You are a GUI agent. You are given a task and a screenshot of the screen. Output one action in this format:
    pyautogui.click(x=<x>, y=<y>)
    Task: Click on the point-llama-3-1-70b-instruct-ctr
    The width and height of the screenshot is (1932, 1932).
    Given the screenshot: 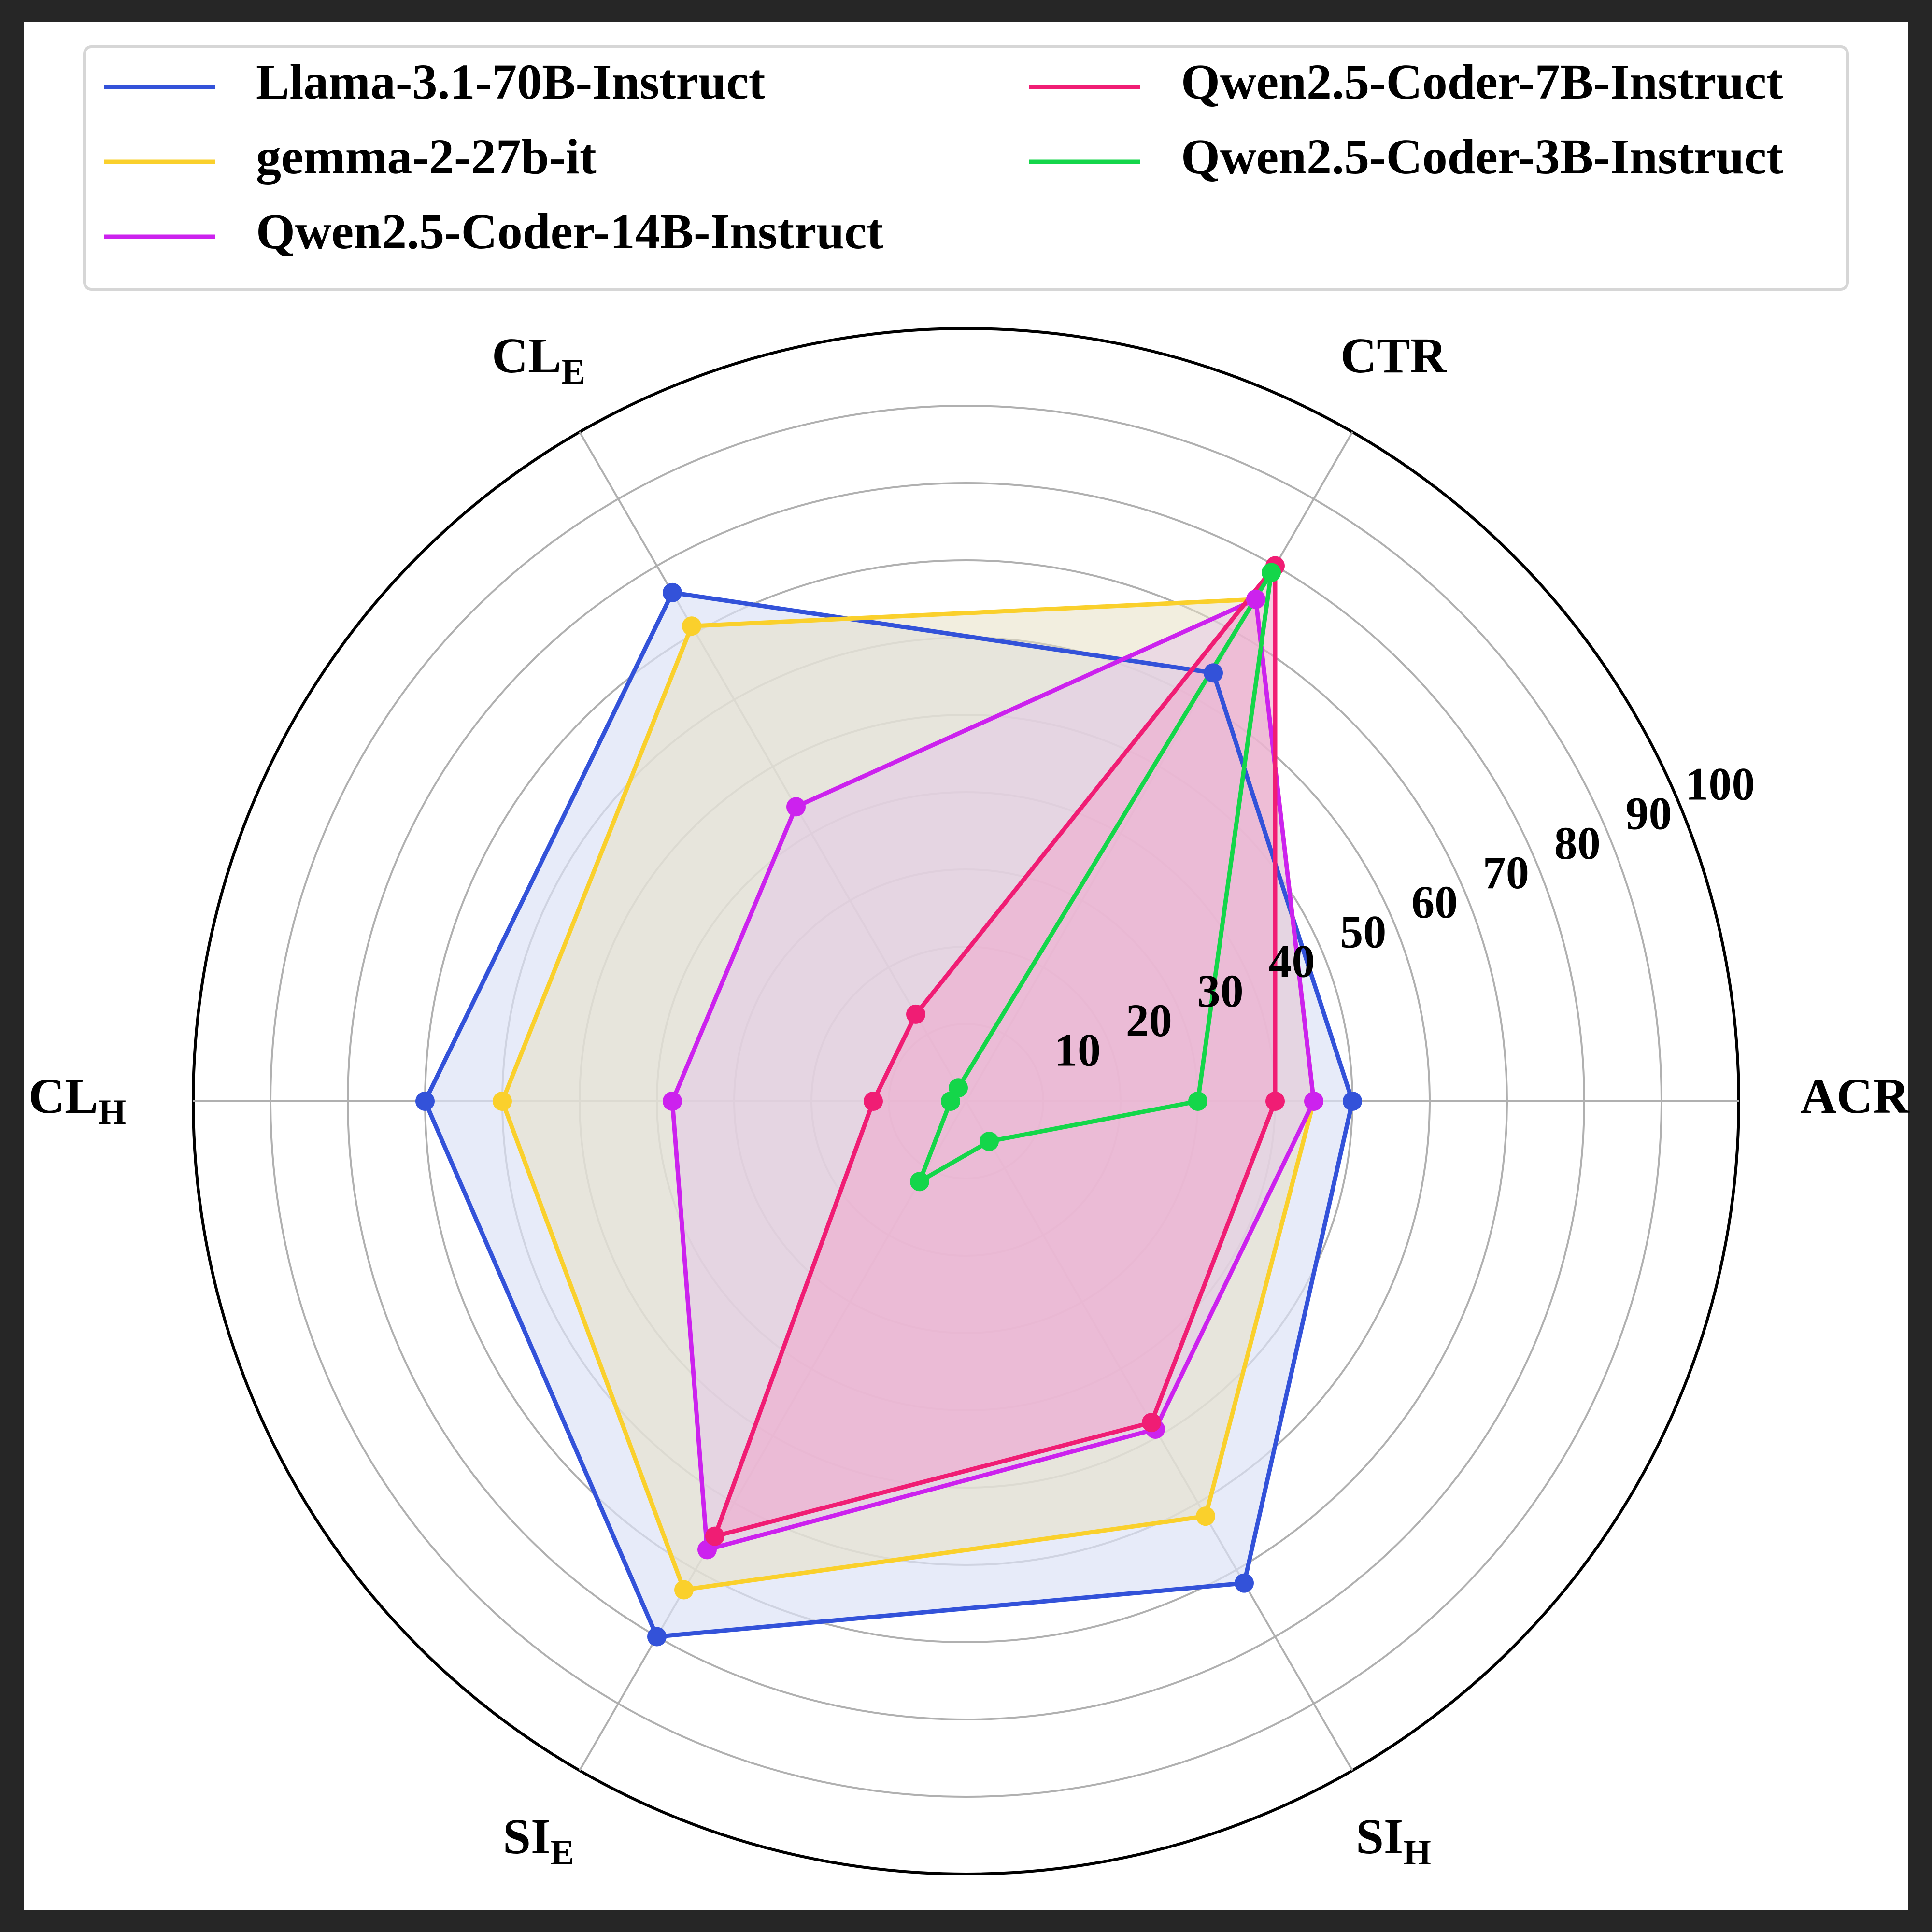 What is the action you would take?
    pyautogui.click(x=1213, y=673)
    